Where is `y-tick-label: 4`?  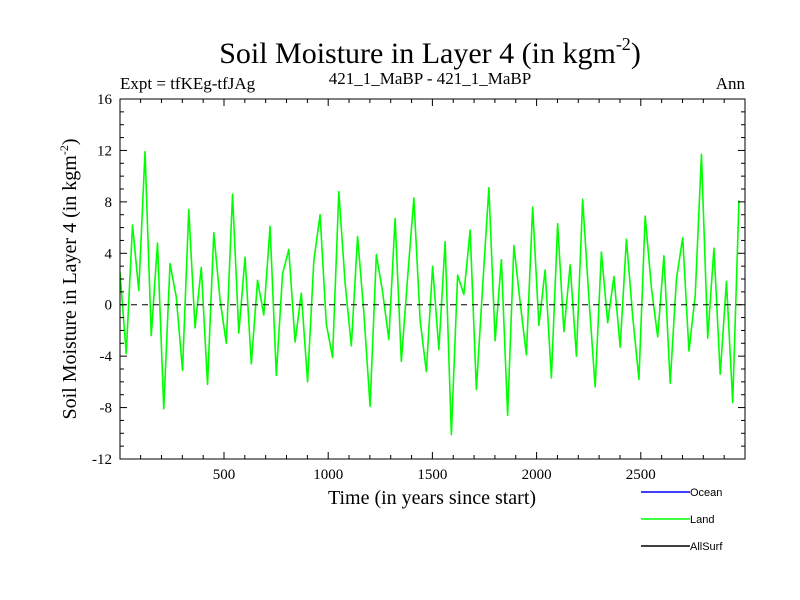
y-tick-label: 4 is located at coordinates (109, 254).